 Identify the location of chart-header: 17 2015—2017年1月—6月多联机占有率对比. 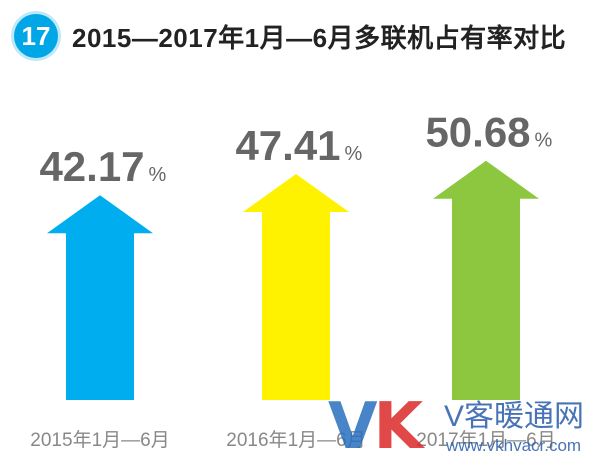
(290, 36).